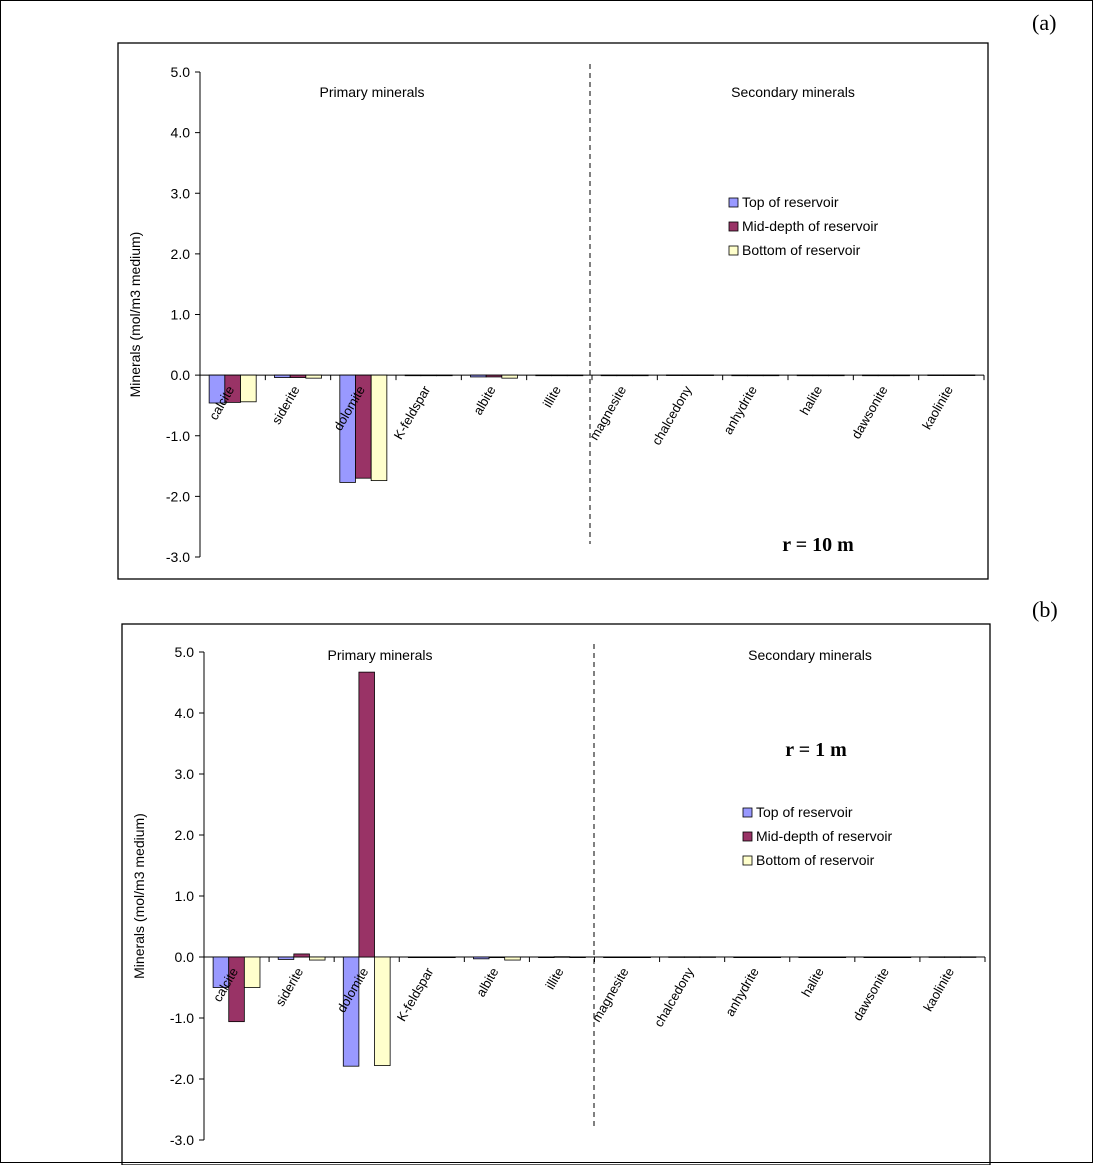 Image resolution: width=1095 pixels, height=1165 pixels. What do you see at coordinates (182, 1140) in the screenshot?
I see `y-tick-label: -3.0` at bounding box center [182, 1140].